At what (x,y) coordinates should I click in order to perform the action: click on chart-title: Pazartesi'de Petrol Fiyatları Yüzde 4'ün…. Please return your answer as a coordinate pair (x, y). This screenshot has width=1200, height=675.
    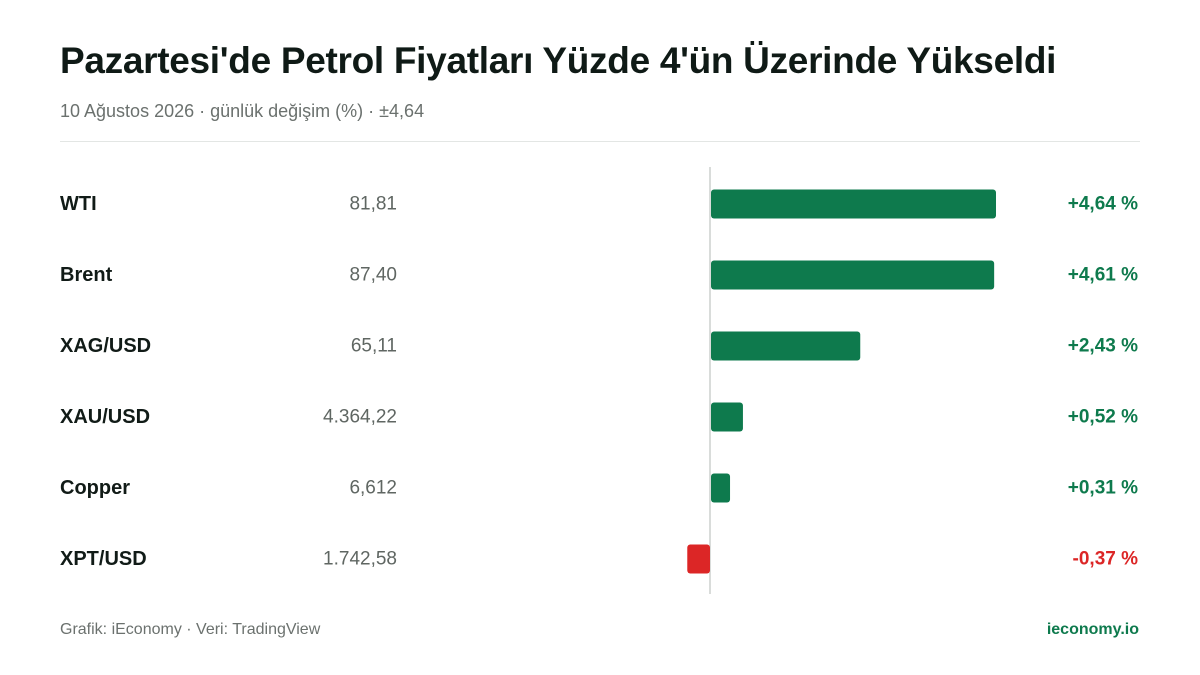
    Looking at the image, I should click on (558, 60).